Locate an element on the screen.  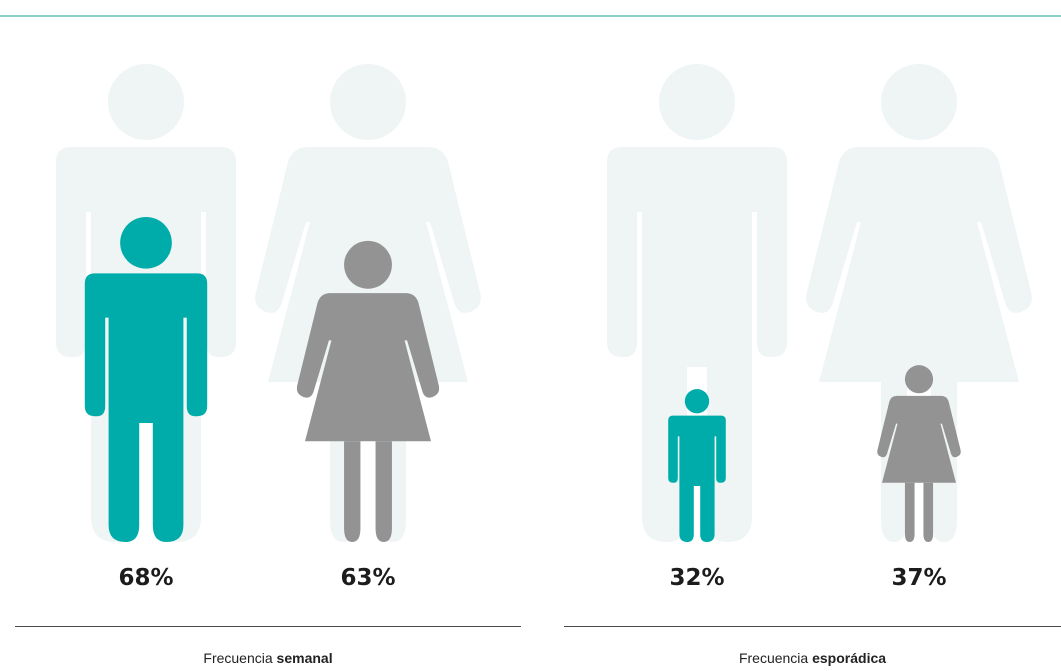
top-divider is located at coordinates (530, 16).